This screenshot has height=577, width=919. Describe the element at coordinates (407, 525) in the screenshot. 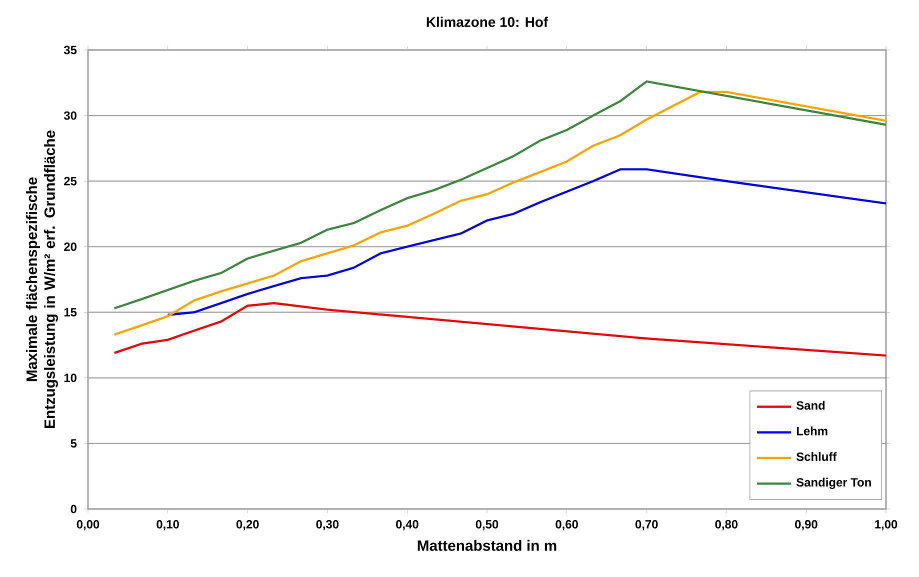

I see `x-tick-label: 0,40` at that location.